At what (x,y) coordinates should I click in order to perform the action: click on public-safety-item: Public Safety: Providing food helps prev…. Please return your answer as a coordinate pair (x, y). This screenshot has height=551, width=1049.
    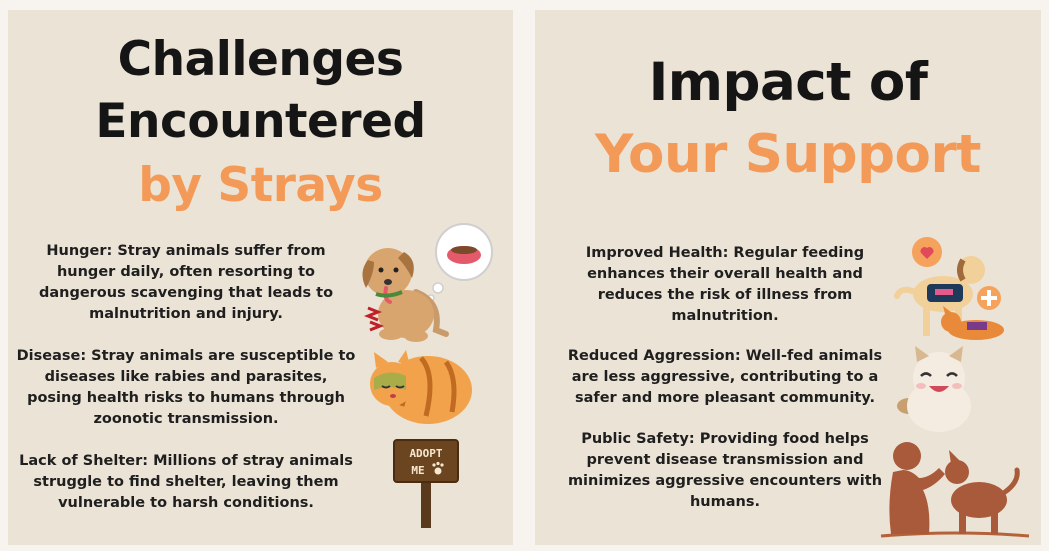
    Looking at the image, I should click on (725, 470).